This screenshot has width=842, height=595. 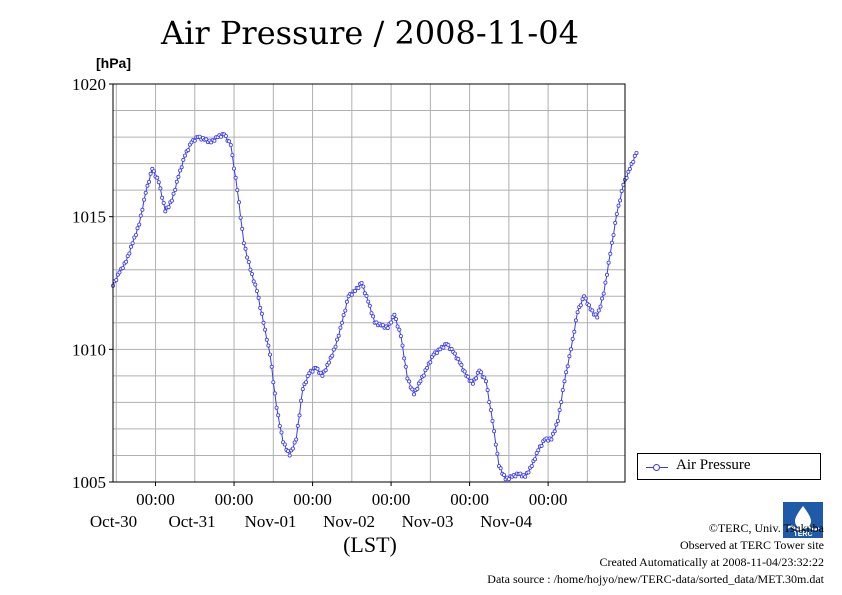 What do you see at coordinates (803, 517) in the screenshot?
I see `water-drop-icon` at bounding box center [803, 517].